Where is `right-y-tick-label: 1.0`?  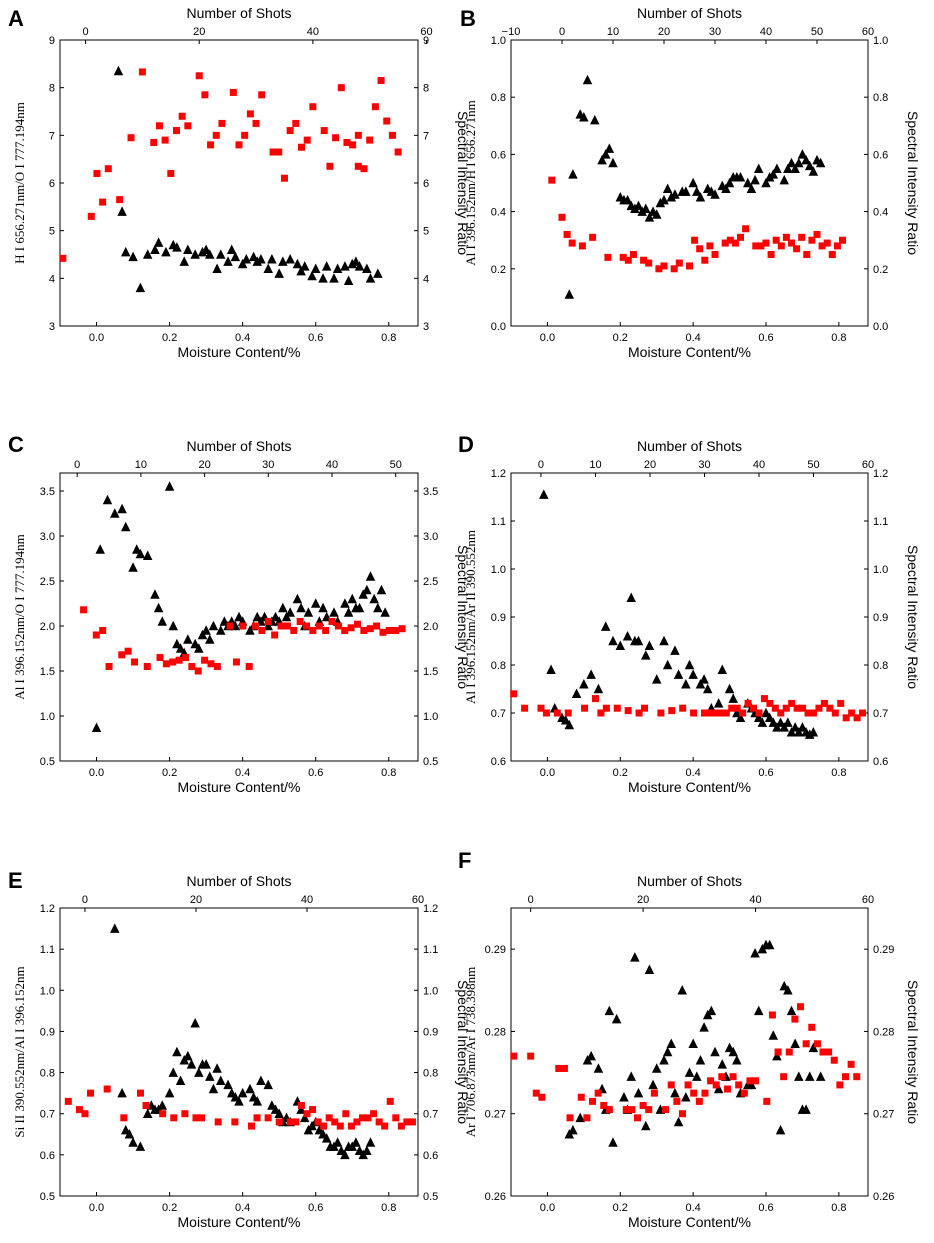
right-y-tick-label: 1.0 is located at coordinates (880, 570).